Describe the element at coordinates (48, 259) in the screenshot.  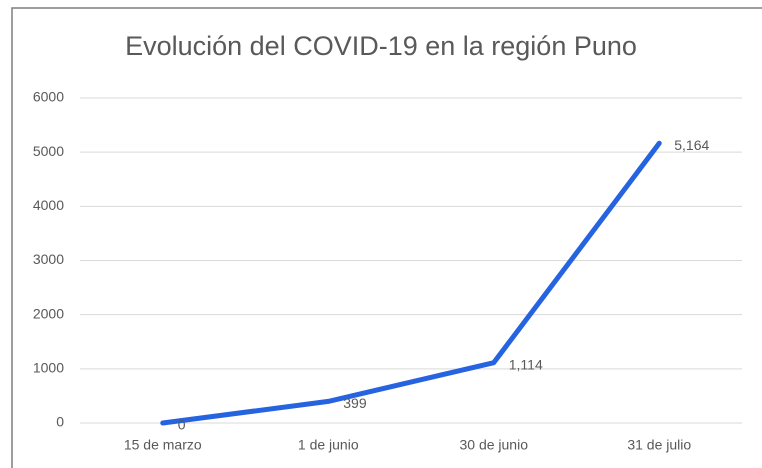
I see `y-tick-label: 3000` at that location.